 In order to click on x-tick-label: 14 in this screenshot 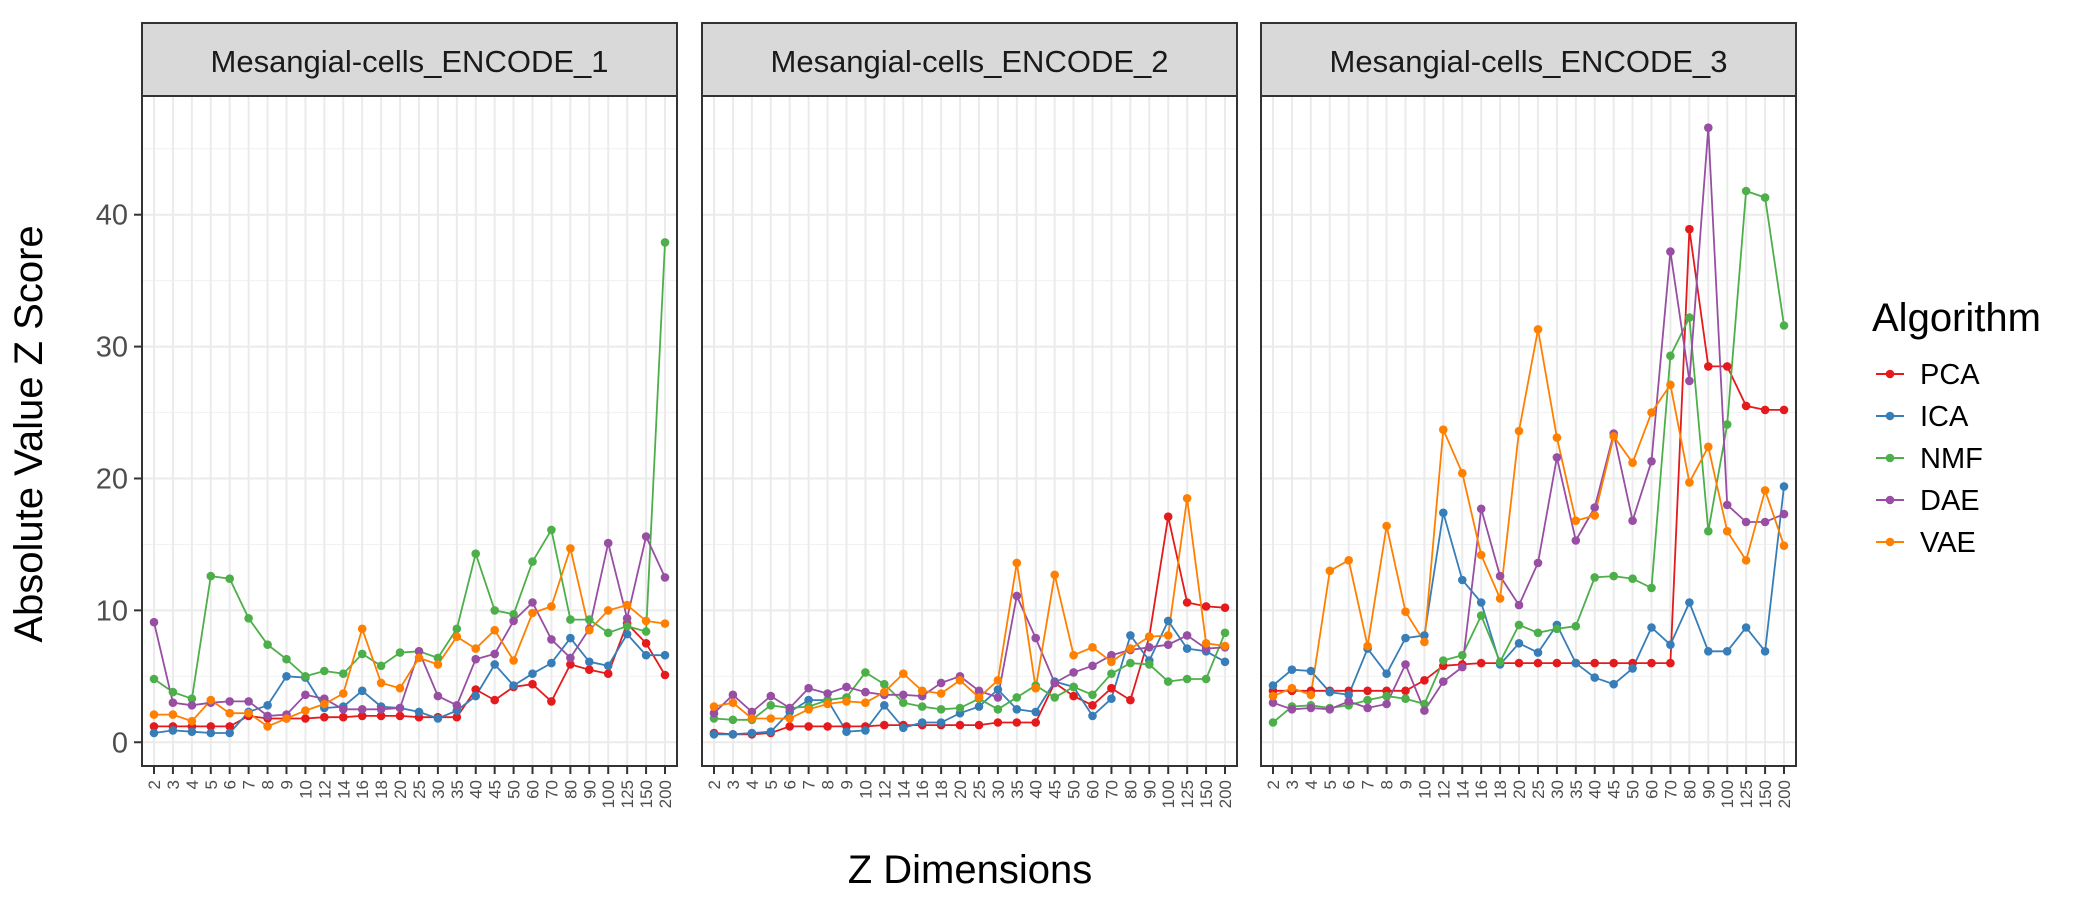, I will do `click(343, 789)`.